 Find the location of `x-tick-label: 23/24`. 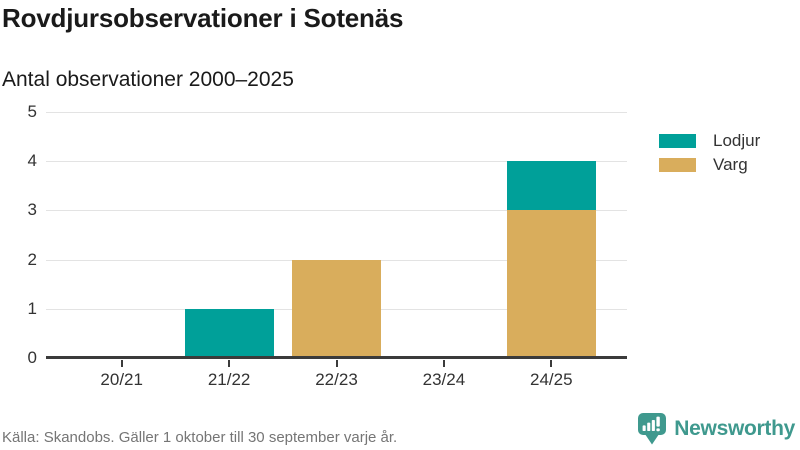

x-tick-label: 23/24 is located at coordinates (444, 379).